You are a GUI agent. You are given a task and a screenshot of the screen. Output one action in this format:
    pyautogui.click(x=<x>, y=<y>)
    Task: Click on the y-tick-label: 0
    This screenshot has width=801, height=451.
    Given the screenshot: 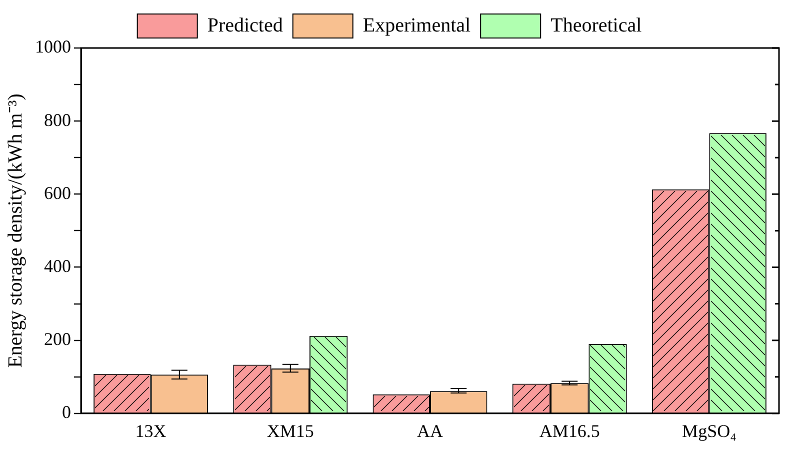 What is the action you would take?
    pyautogui.click(x=66, y=412)
    